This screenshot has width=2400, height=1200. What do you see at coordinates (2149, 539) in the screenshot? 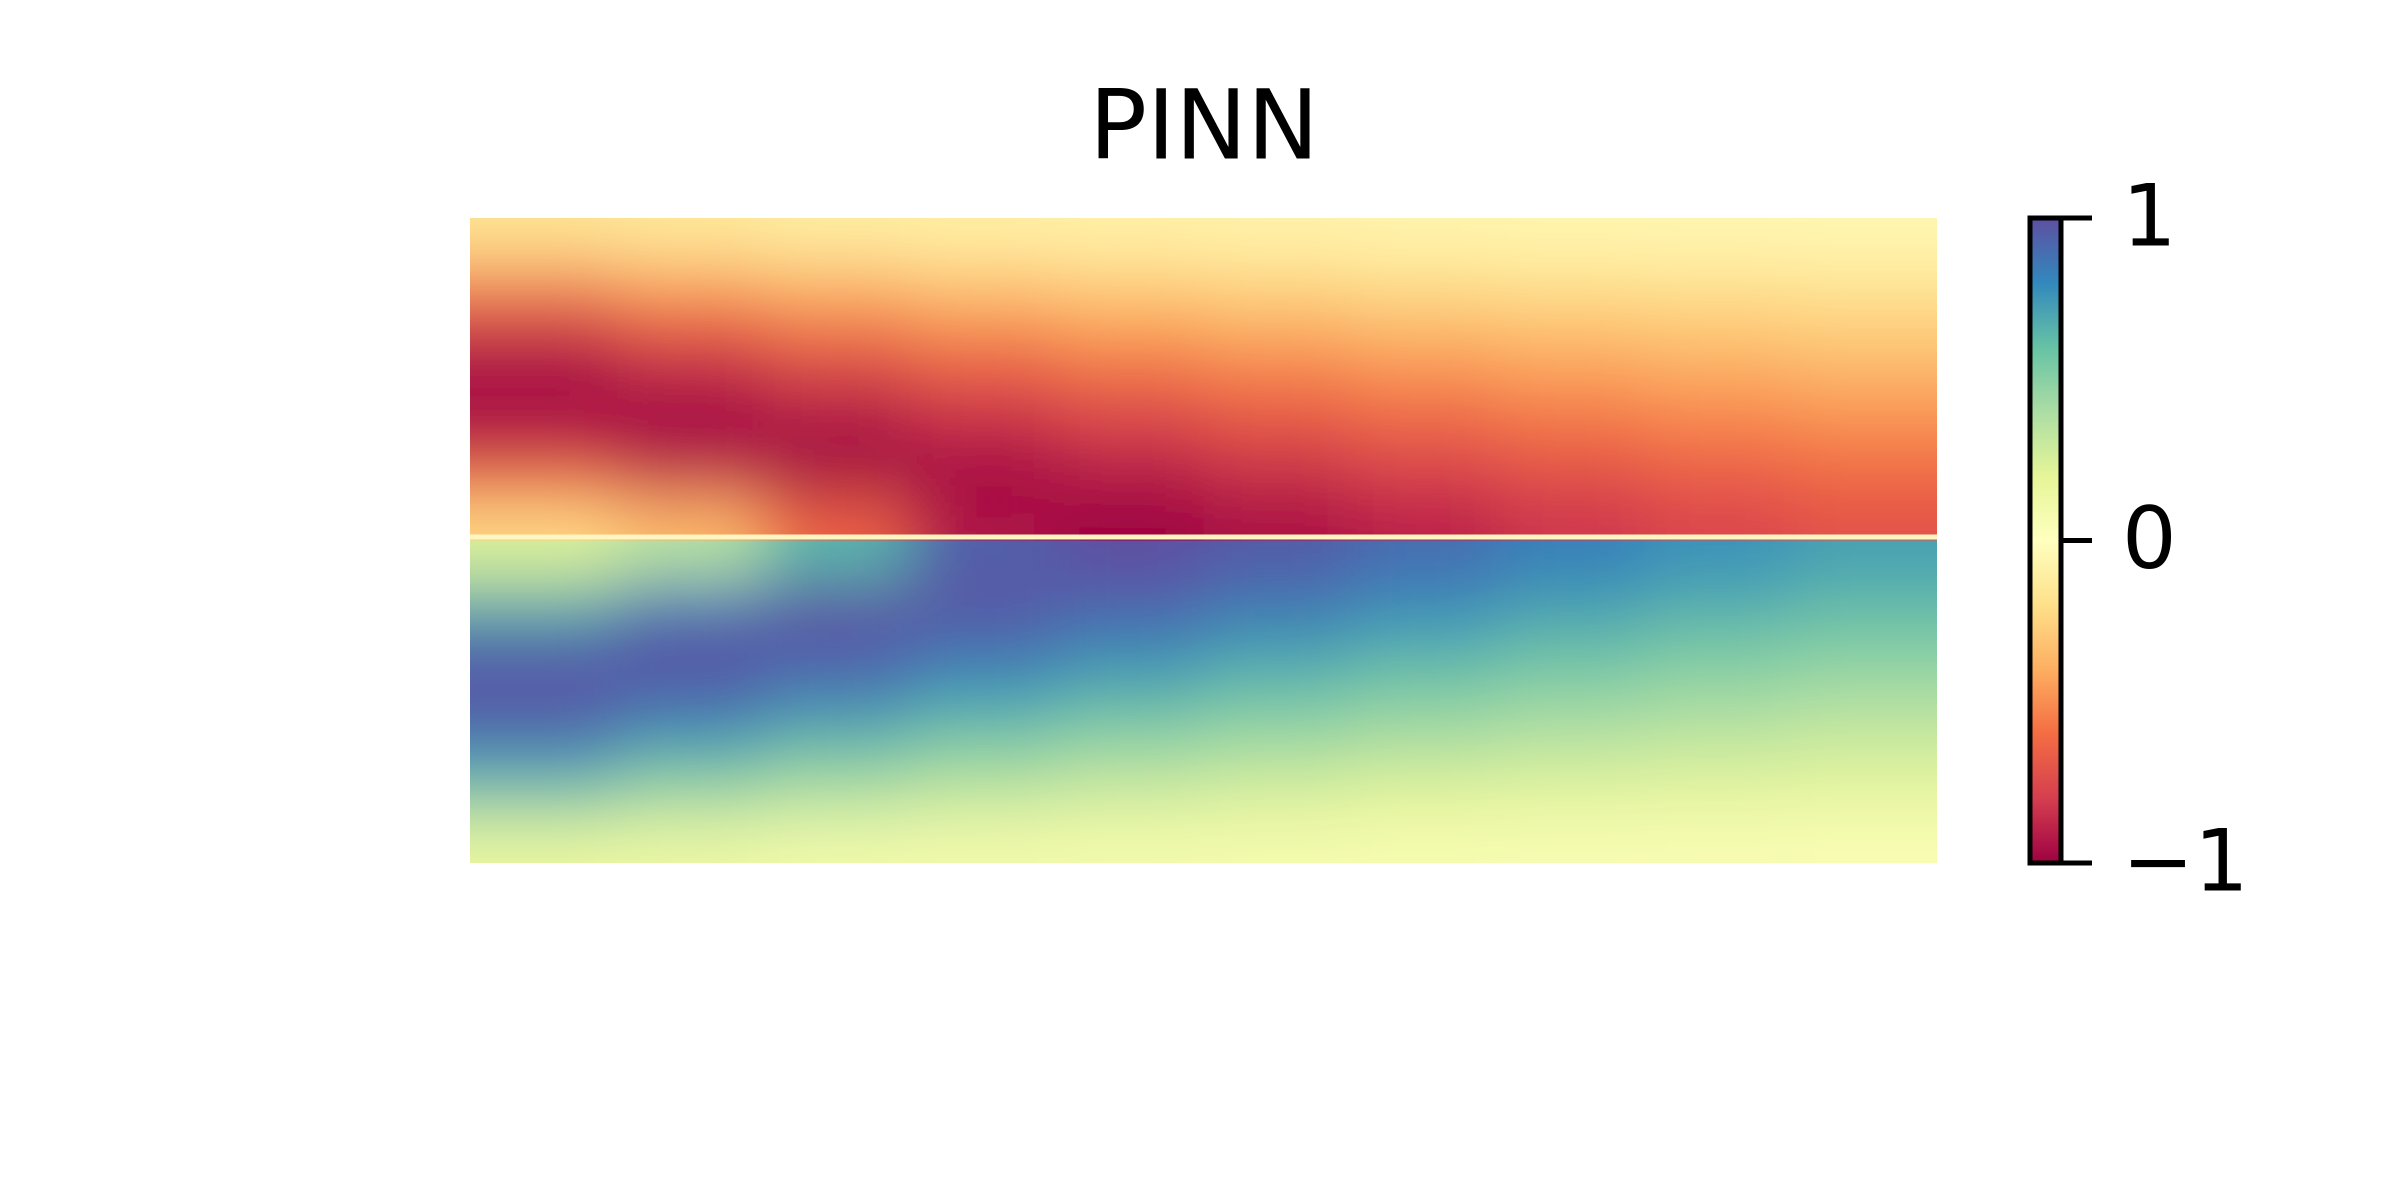
I see `colorbar-tick-label: 0` at bounding box center [2149, 539].